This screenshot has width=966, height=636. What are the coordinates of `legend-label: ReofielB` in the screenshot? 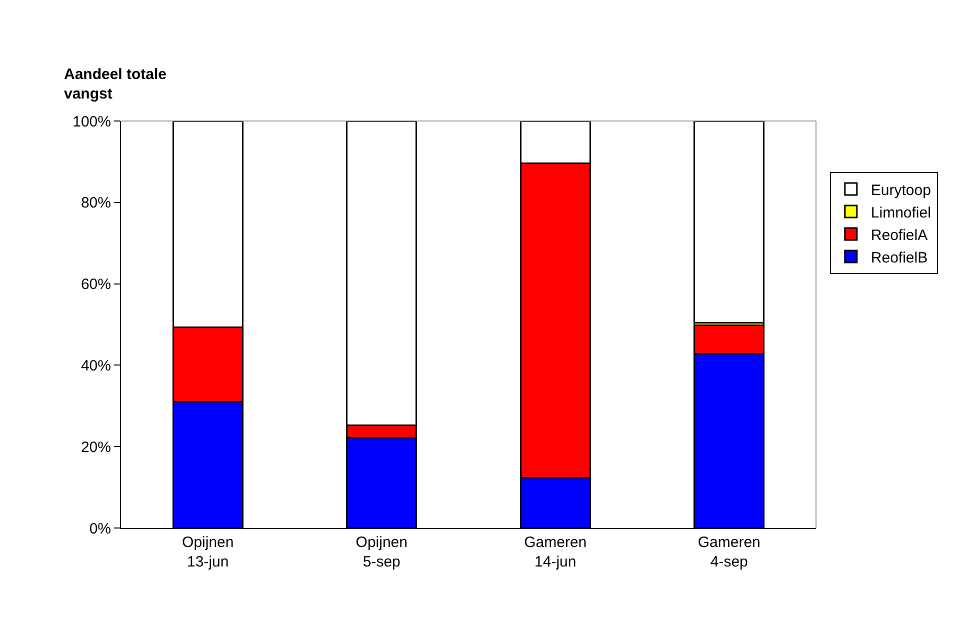 It's located at (899, 257).